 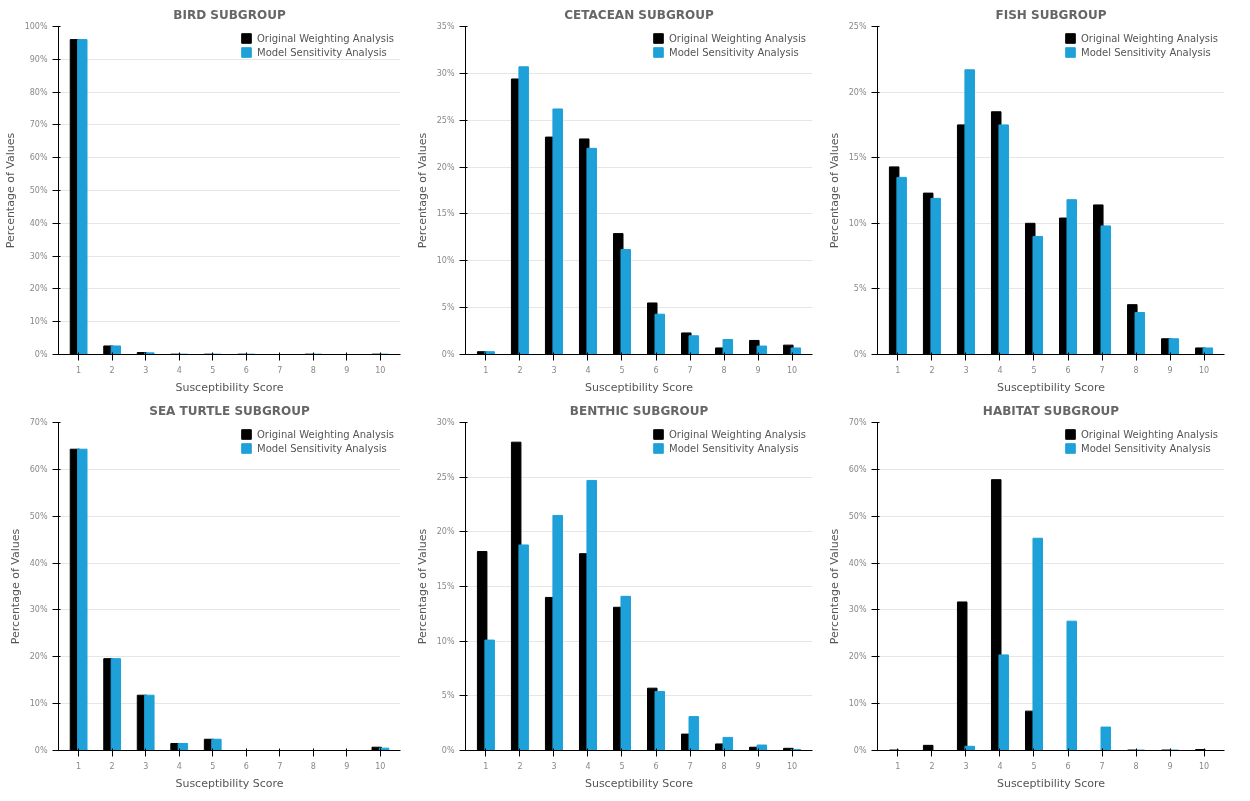 What do you see at coordinates (445, 26) in the screenshot?
I see `y-tick-label: 35%` at bounding box center [445, 26].